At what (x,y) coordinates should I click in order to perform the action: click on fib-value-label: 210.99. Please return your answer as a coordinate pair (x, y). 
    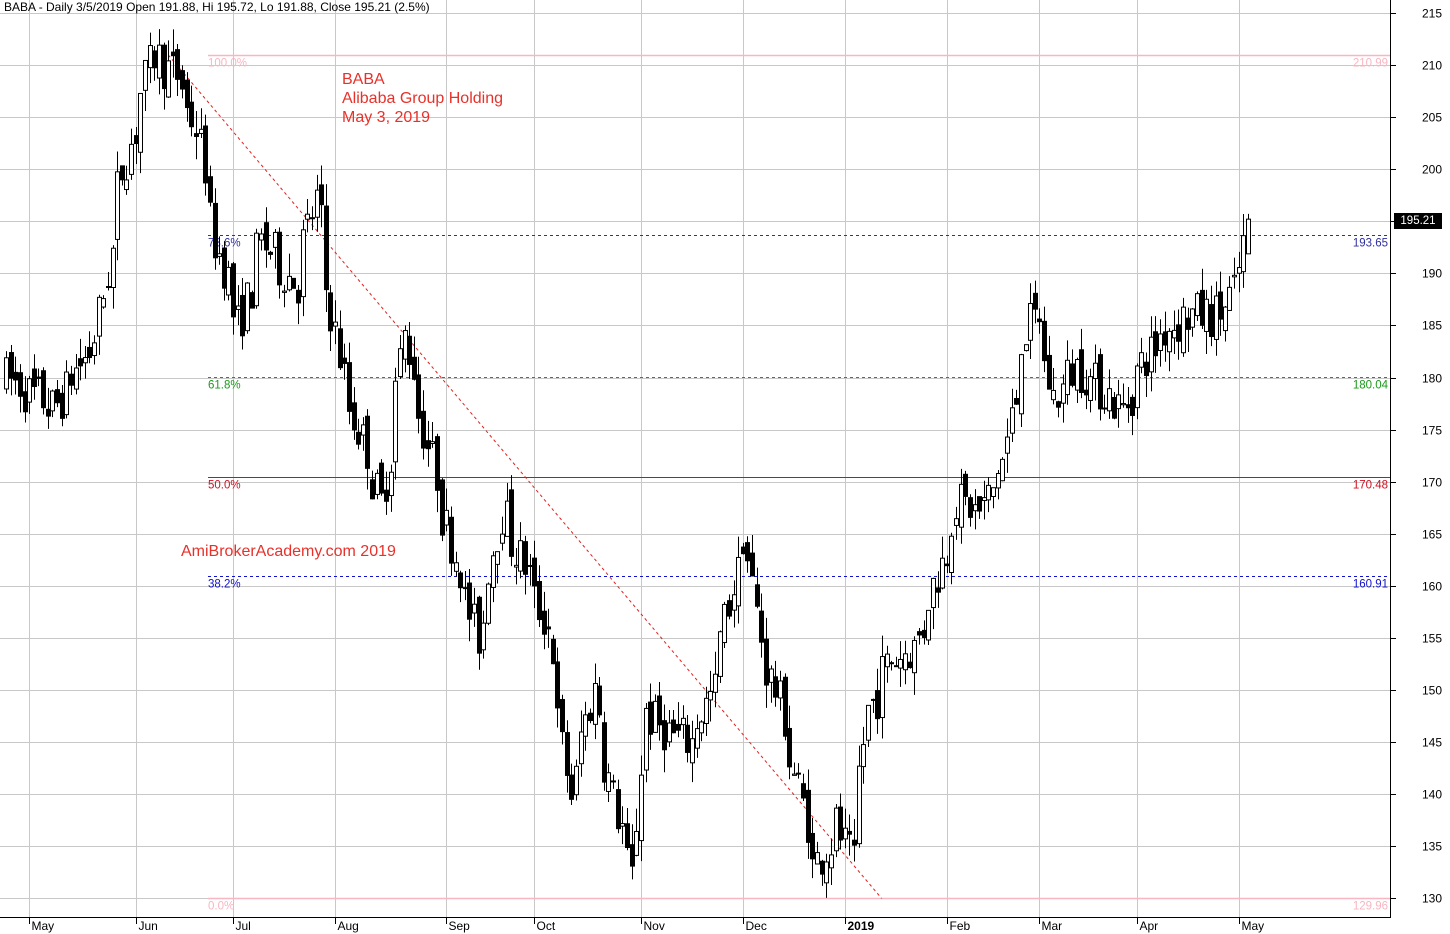
    Looking at the image, I should click on (1370, 64).